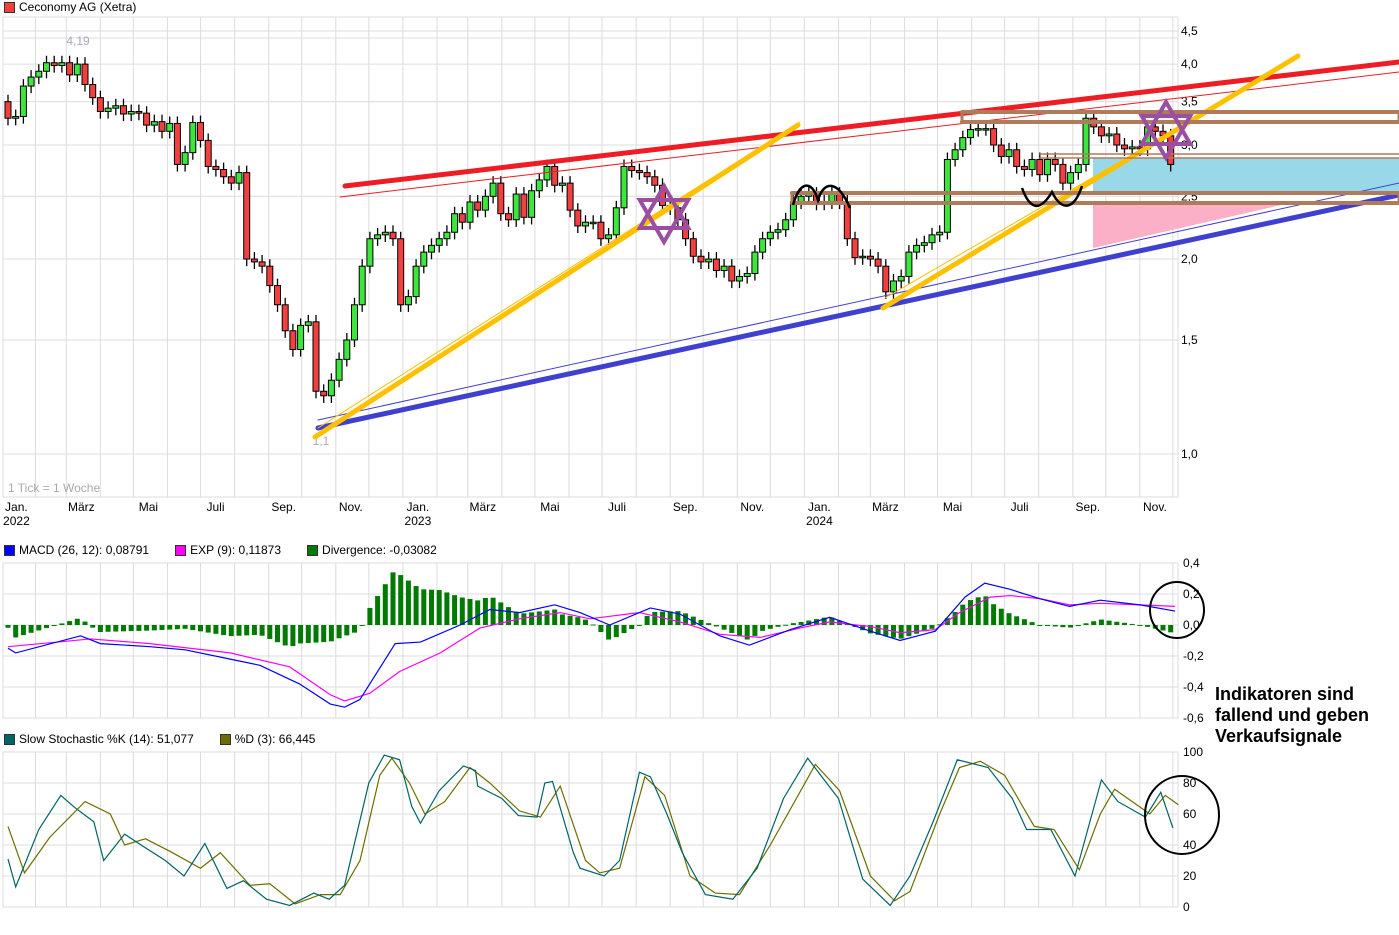 Image resolution: width=1399 pixels, height=935 pixels. What do you see at coordinates (215, 507) in the screenshot?
I see `x-tick-label: Juli` at bounding box center [215, 507].